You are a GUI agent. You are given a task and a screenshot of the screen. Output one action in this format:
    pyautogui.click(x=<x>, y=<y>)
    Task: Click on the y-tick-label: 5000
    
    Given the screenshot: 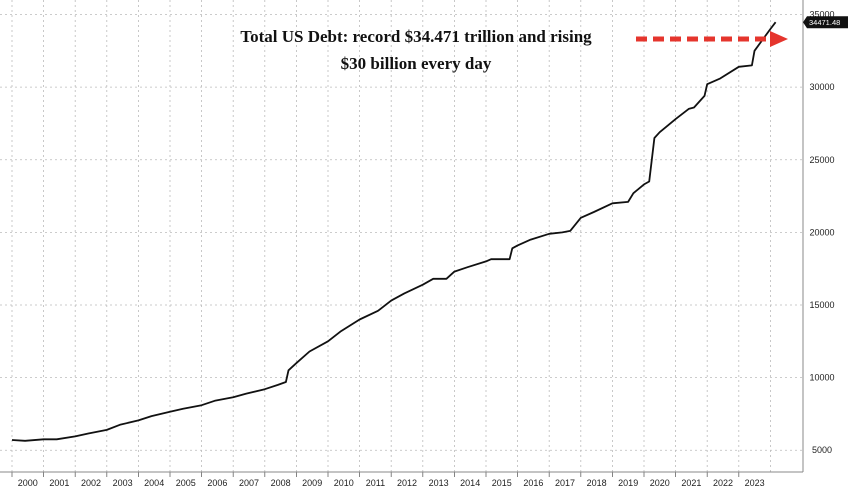 What is the action you would take?
    pyautogui.click(x=822, y=450)
    